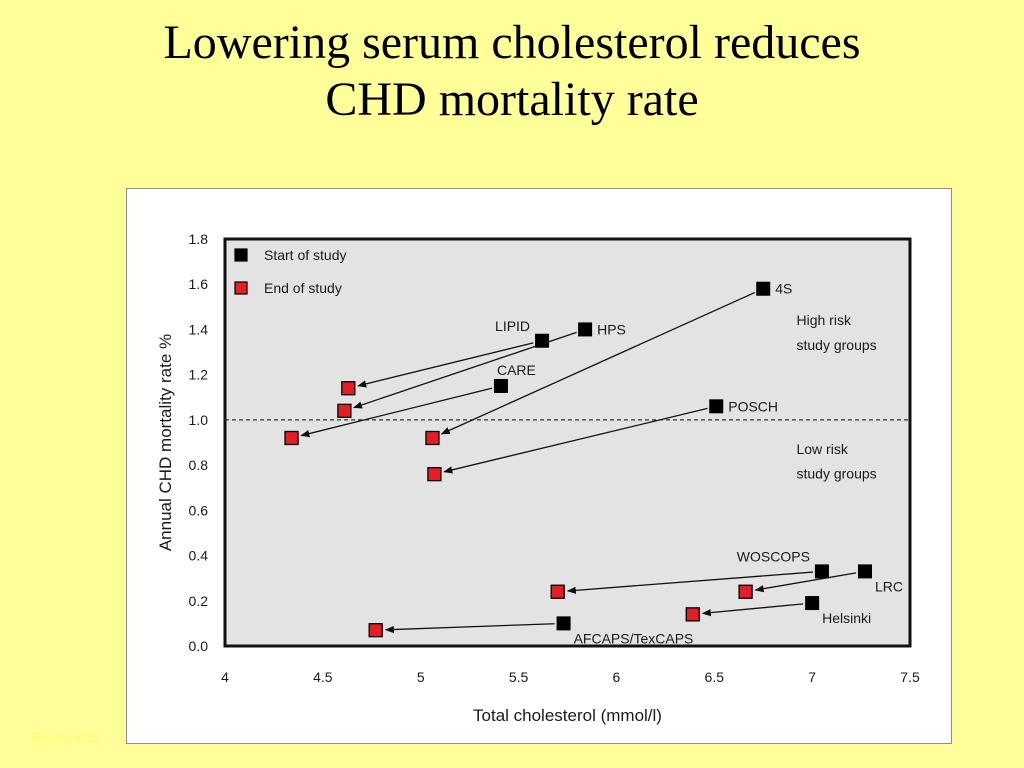 The width and height of the screenshot is (1024, 768). Describe the element at coordinates (783, 289) in the screenshot. I see `study-label: 4S` at that location.